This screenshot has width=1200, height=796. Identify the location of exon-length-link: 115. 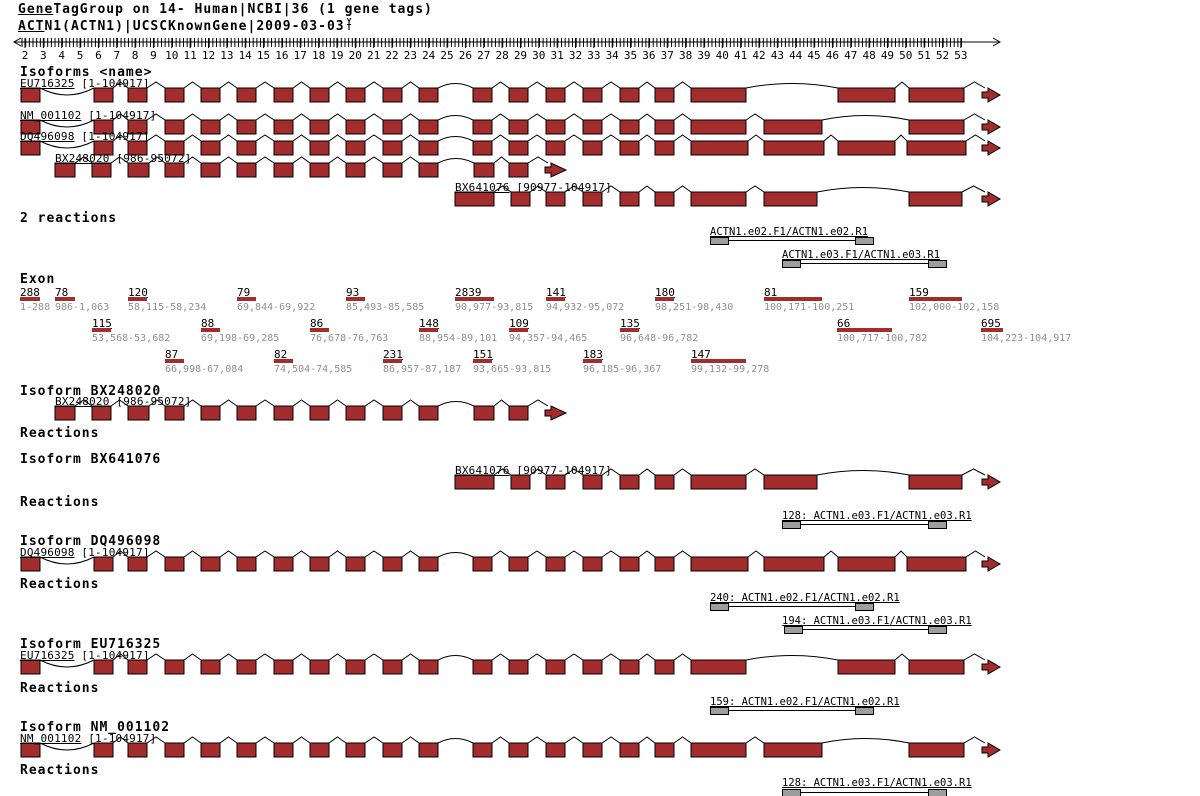
(102, 323).